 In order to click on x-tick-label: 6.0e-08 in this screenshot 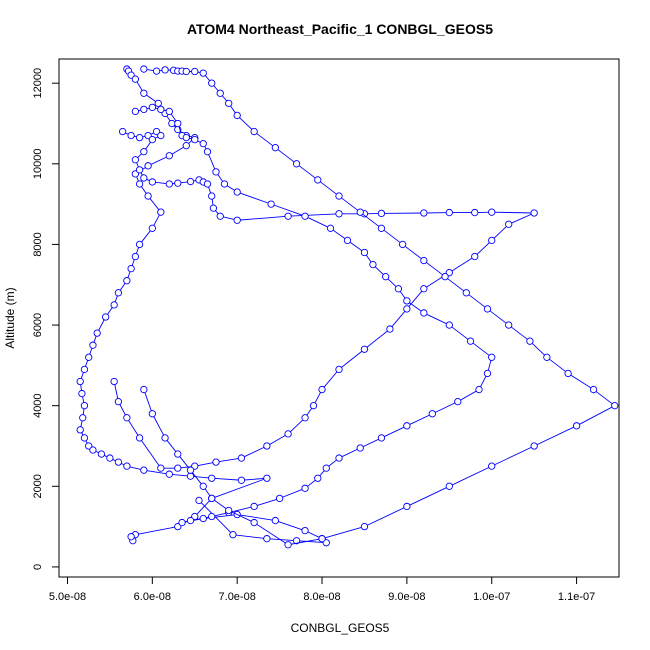, I will do `click(152, 597)`.